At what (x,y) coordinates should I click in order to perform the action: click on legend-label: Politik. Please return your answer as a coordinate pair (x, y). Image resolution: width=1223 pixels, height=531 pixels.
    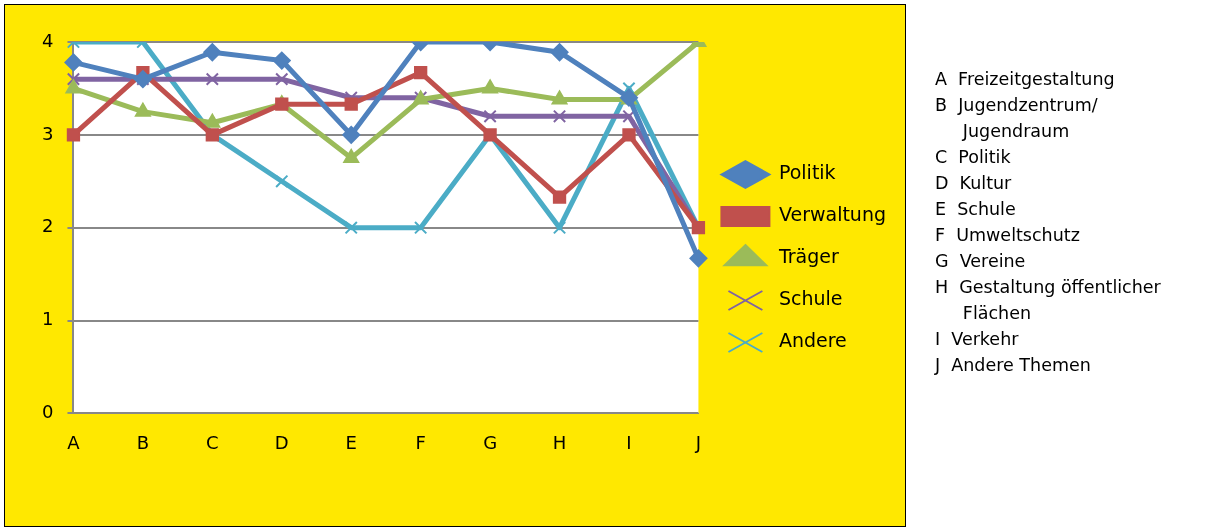
    Looking at the image, I should click on (807, 172).